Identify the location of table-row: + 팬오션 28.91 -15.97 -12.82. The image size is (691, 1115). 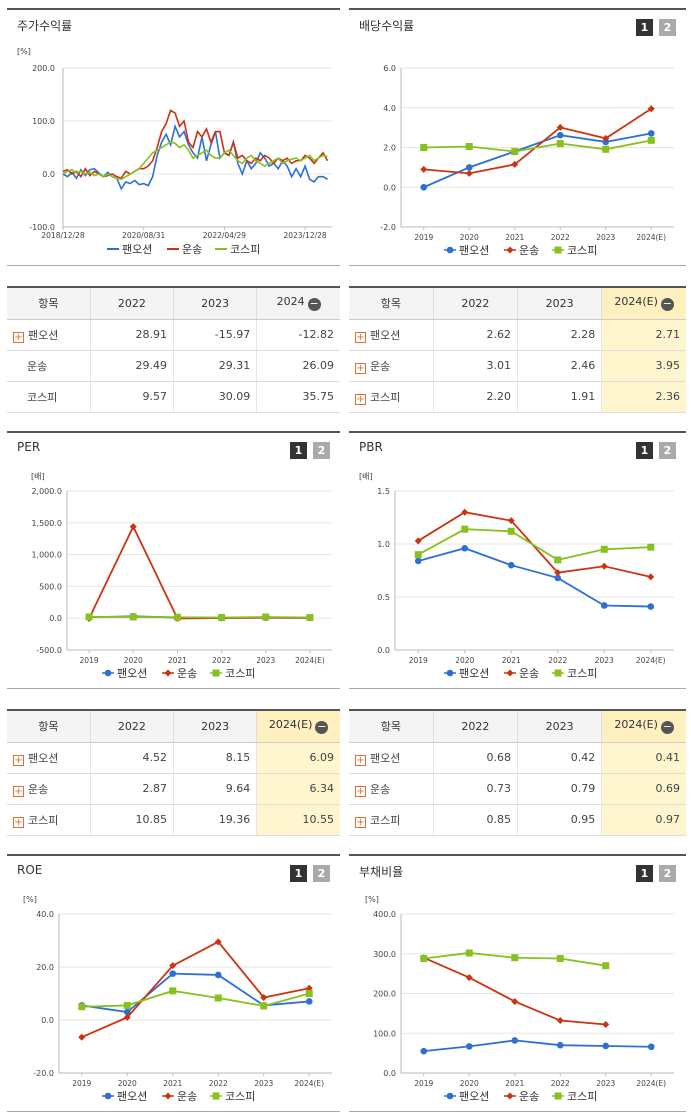
(173, 335).